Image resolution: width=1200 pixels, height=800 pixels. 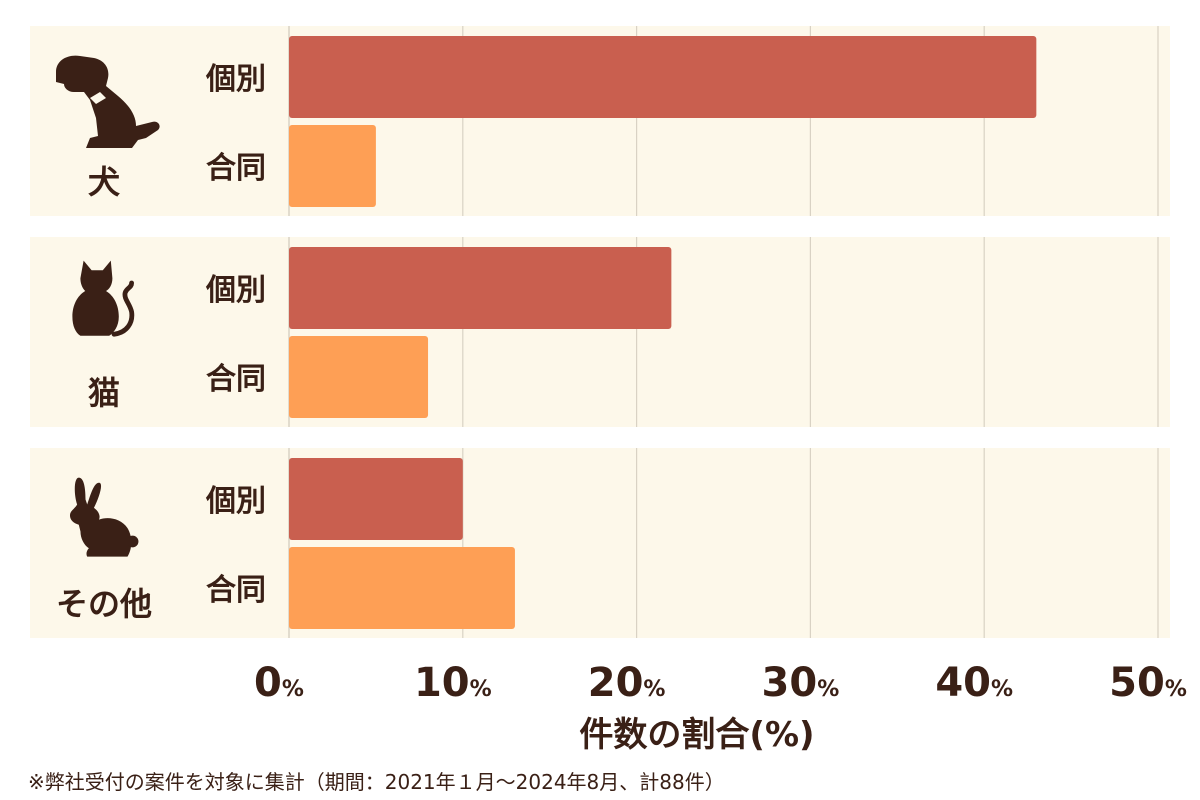 I want to click on x-tick-value: 10, so click(x=442, y=683).